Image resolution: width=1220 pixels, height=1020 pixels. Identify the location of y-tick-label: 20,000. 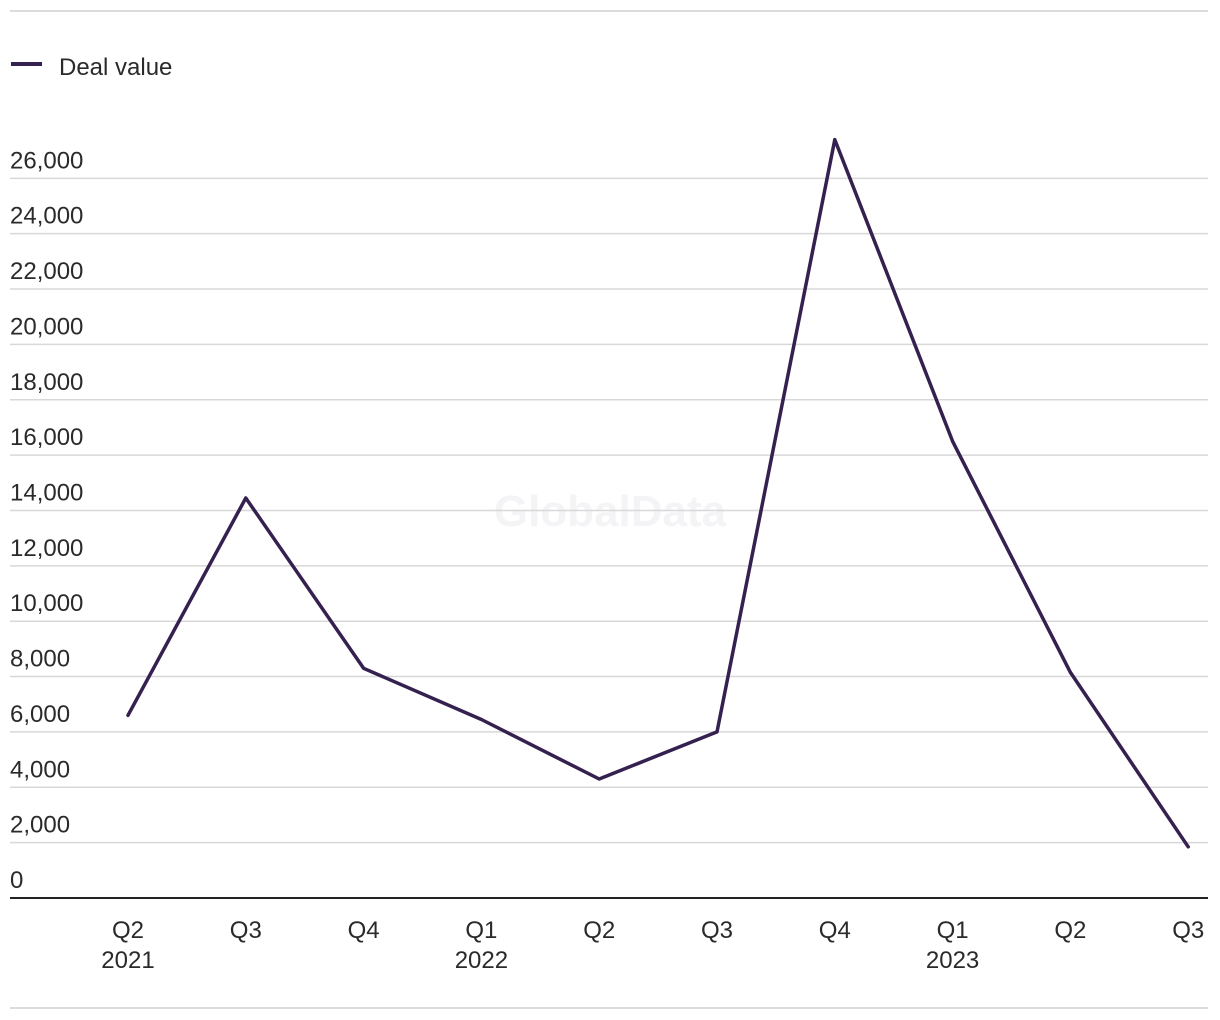
(46, 326).